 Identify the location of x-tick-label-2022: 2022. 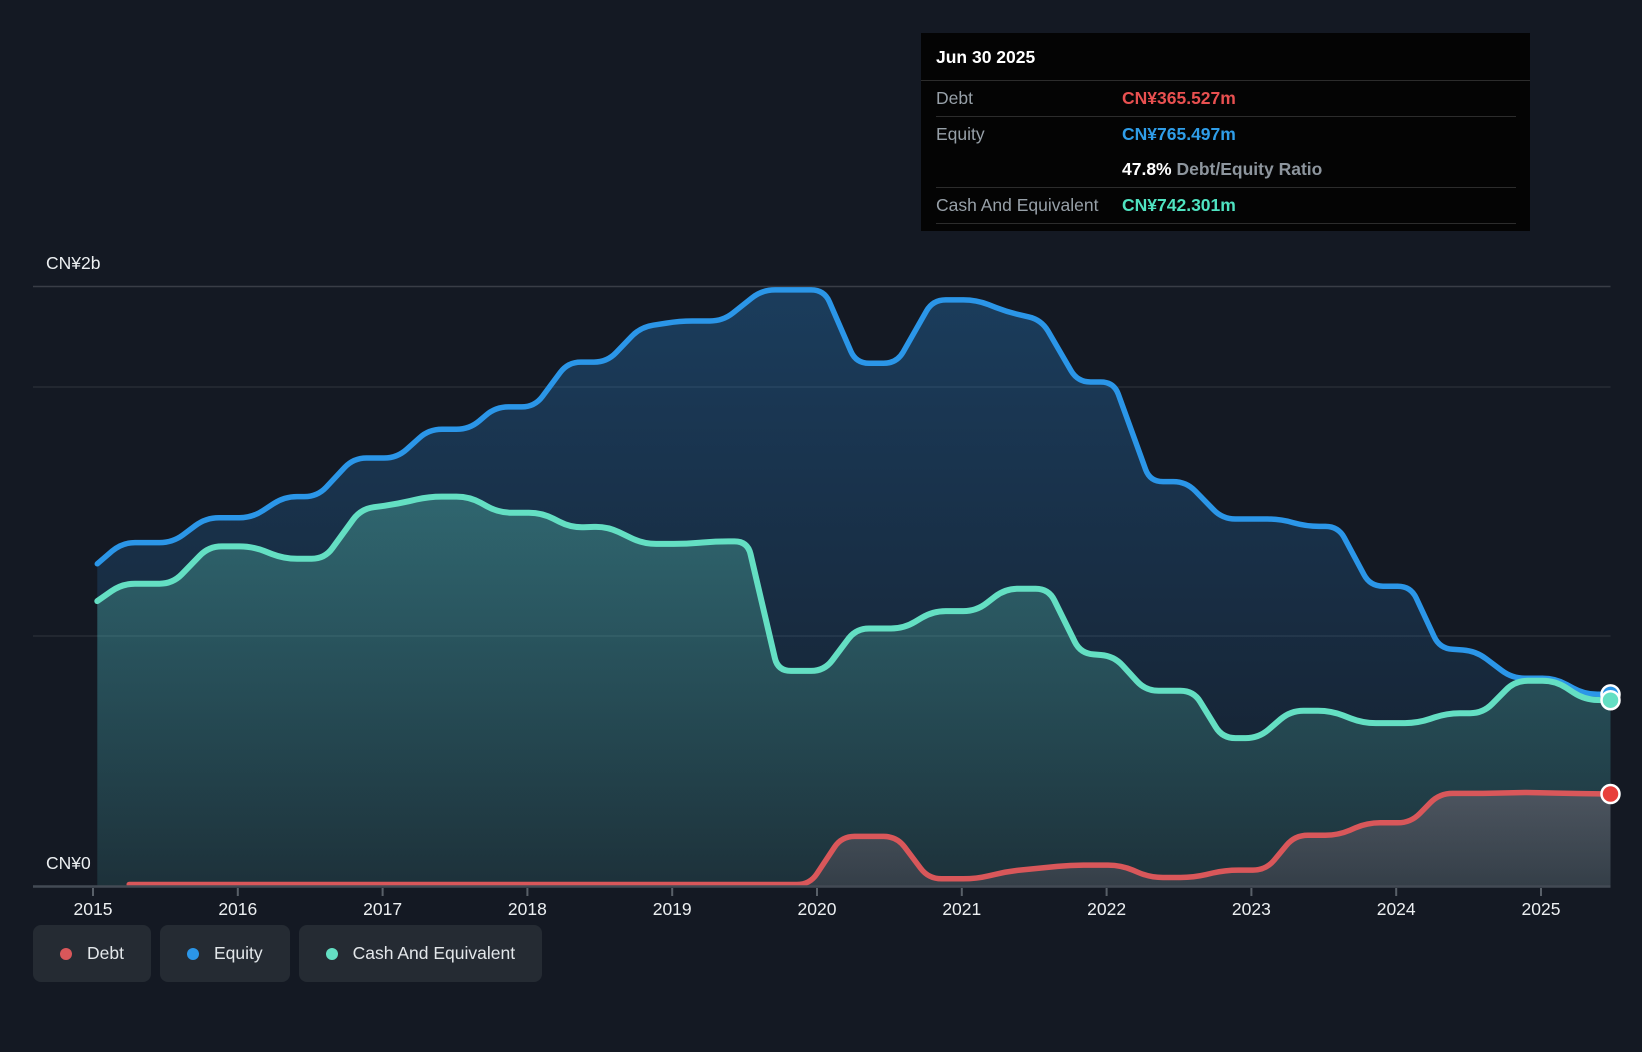
(1106, 909).